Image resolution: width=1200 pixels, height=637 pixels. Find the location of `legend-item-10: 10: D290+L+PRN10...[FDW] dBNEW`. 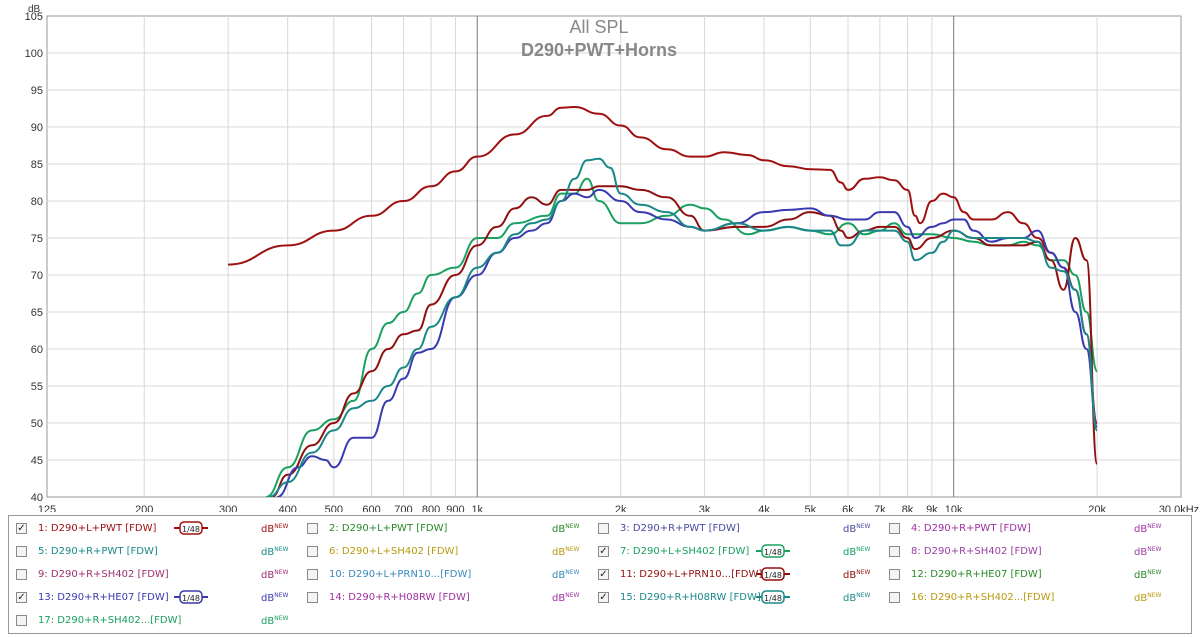

legend-item-10: 10: D290+L+PRN10...[FDW] dBNEW is located at coordinates (449, 577).